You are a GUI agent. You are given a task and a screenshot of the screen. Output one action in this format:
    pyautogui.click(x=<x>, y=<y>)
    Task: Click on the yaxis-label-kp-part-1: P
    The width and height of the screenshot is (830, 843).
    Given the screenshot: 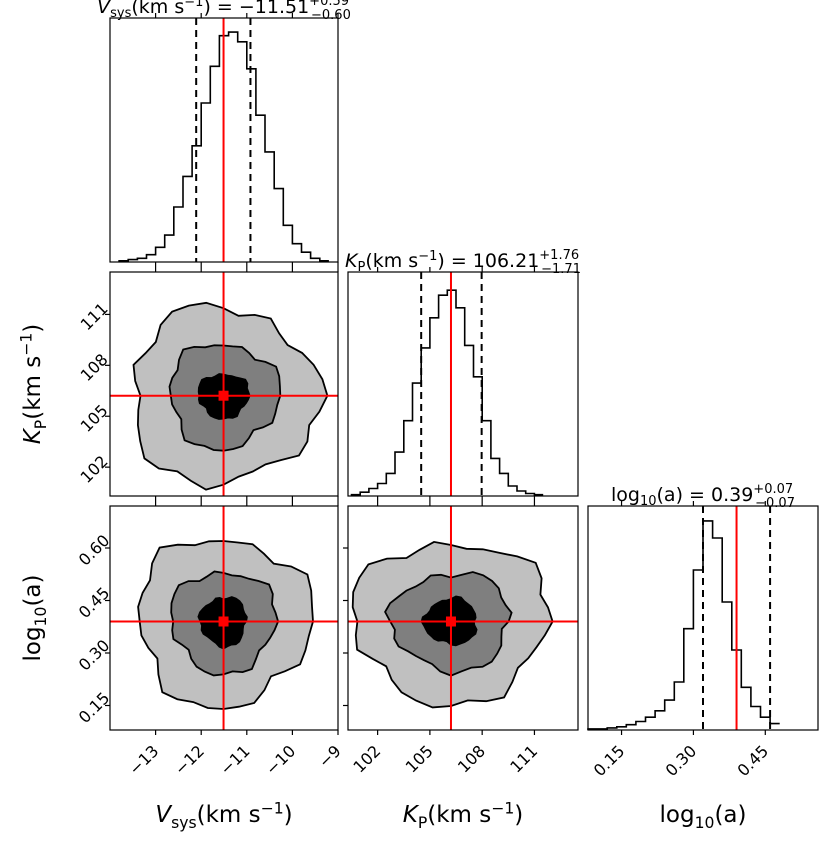 What is the action you would take?
    pyautogui.click(x=40, y=424)
    